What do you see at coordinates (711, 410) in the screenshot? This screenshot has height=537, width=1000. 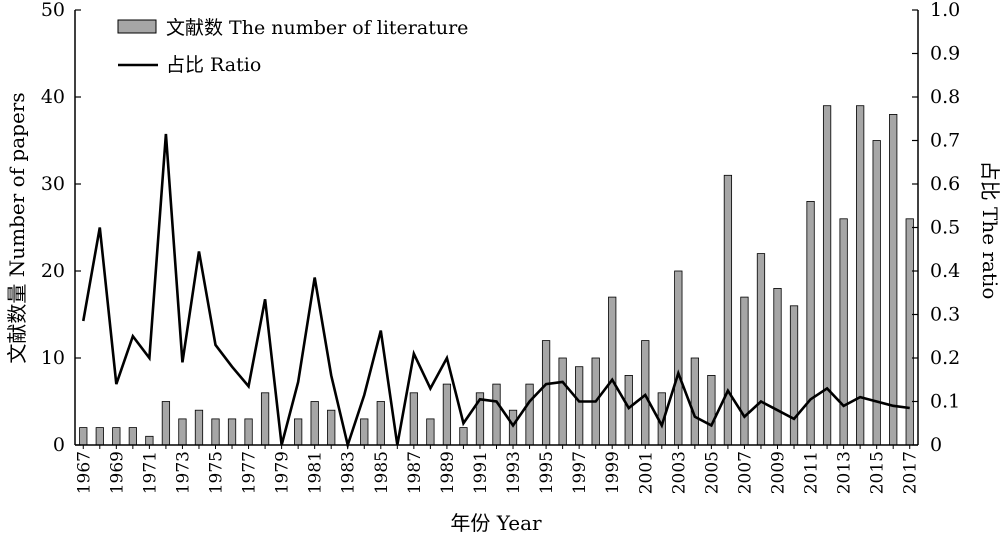 I see `bar-2005` at bounding box center [711, 410].